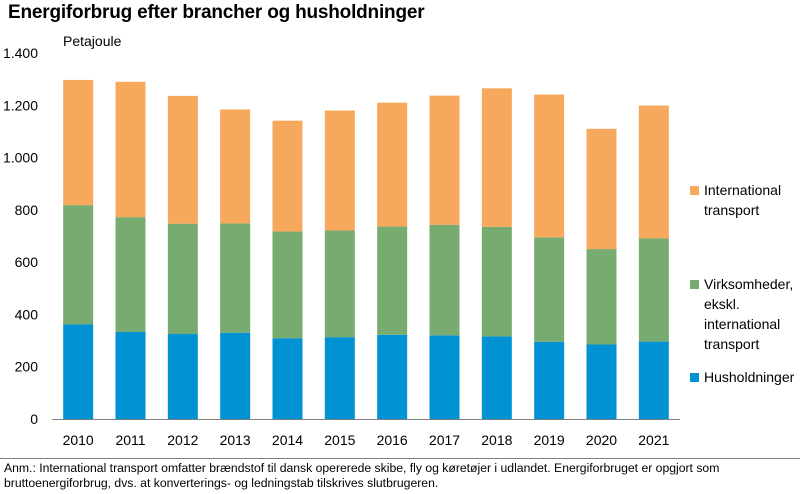  I want to click on y-axis-unit-label: Petajoule, so click(92, 41).